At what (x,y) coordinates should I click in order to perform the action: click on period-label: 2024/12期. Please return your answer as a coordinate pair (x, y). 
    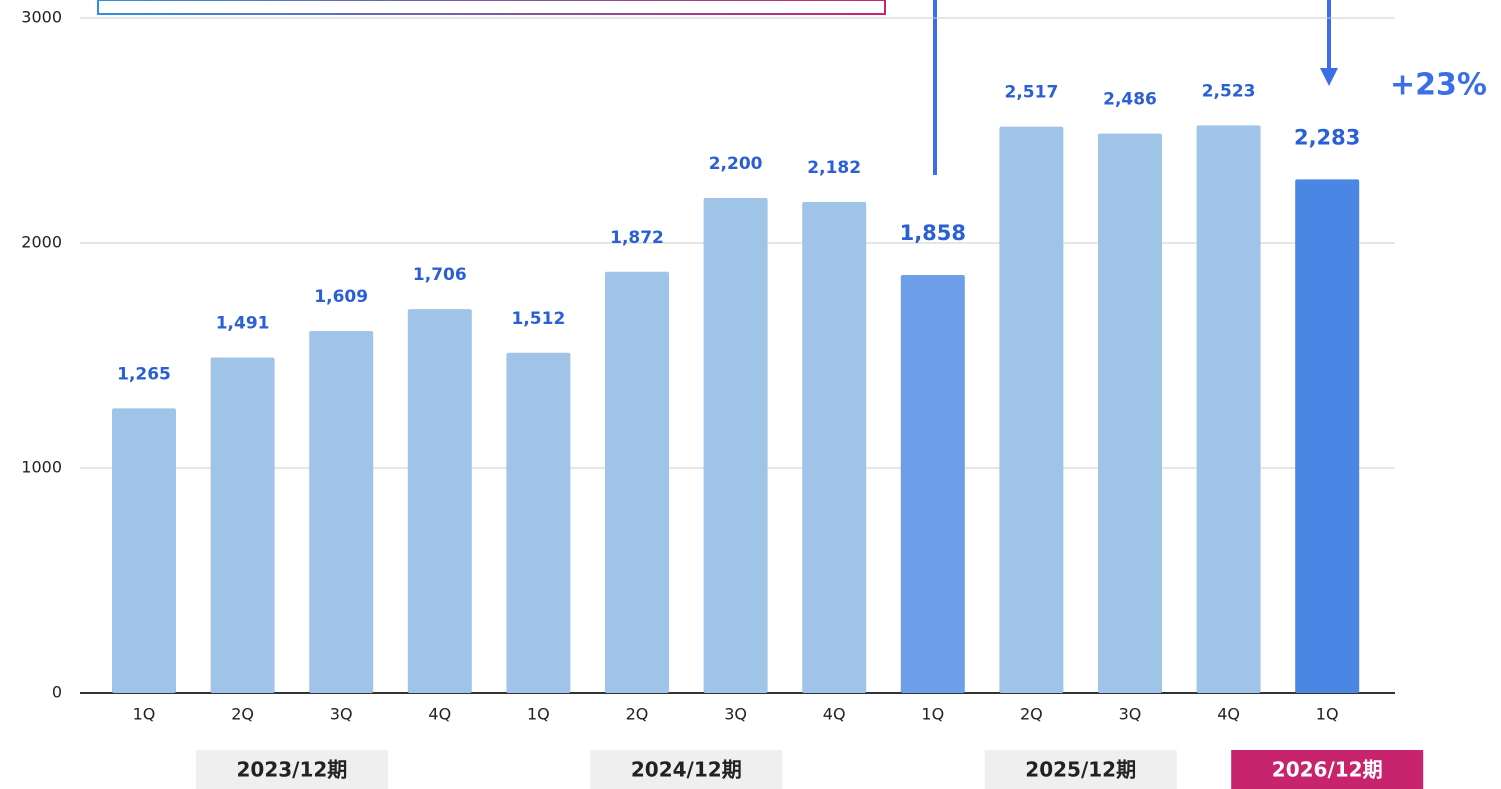
    Looking at the image, I should click on (686, 770).